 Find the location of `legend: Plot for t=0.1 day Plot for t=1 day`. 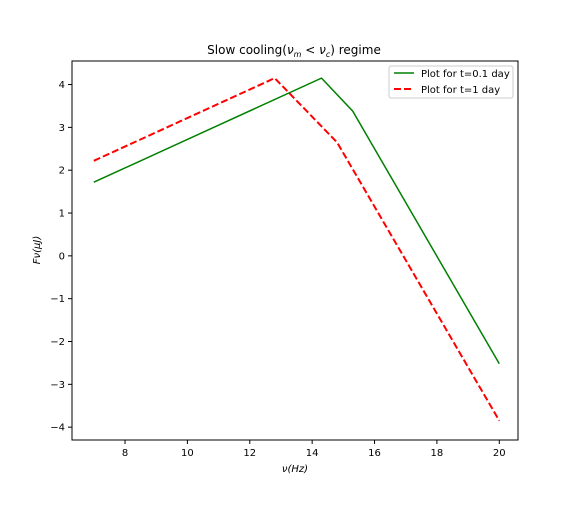

legend: Plot for t=0.1 day Plot for t=1 day is located at coordinates (451, 82).